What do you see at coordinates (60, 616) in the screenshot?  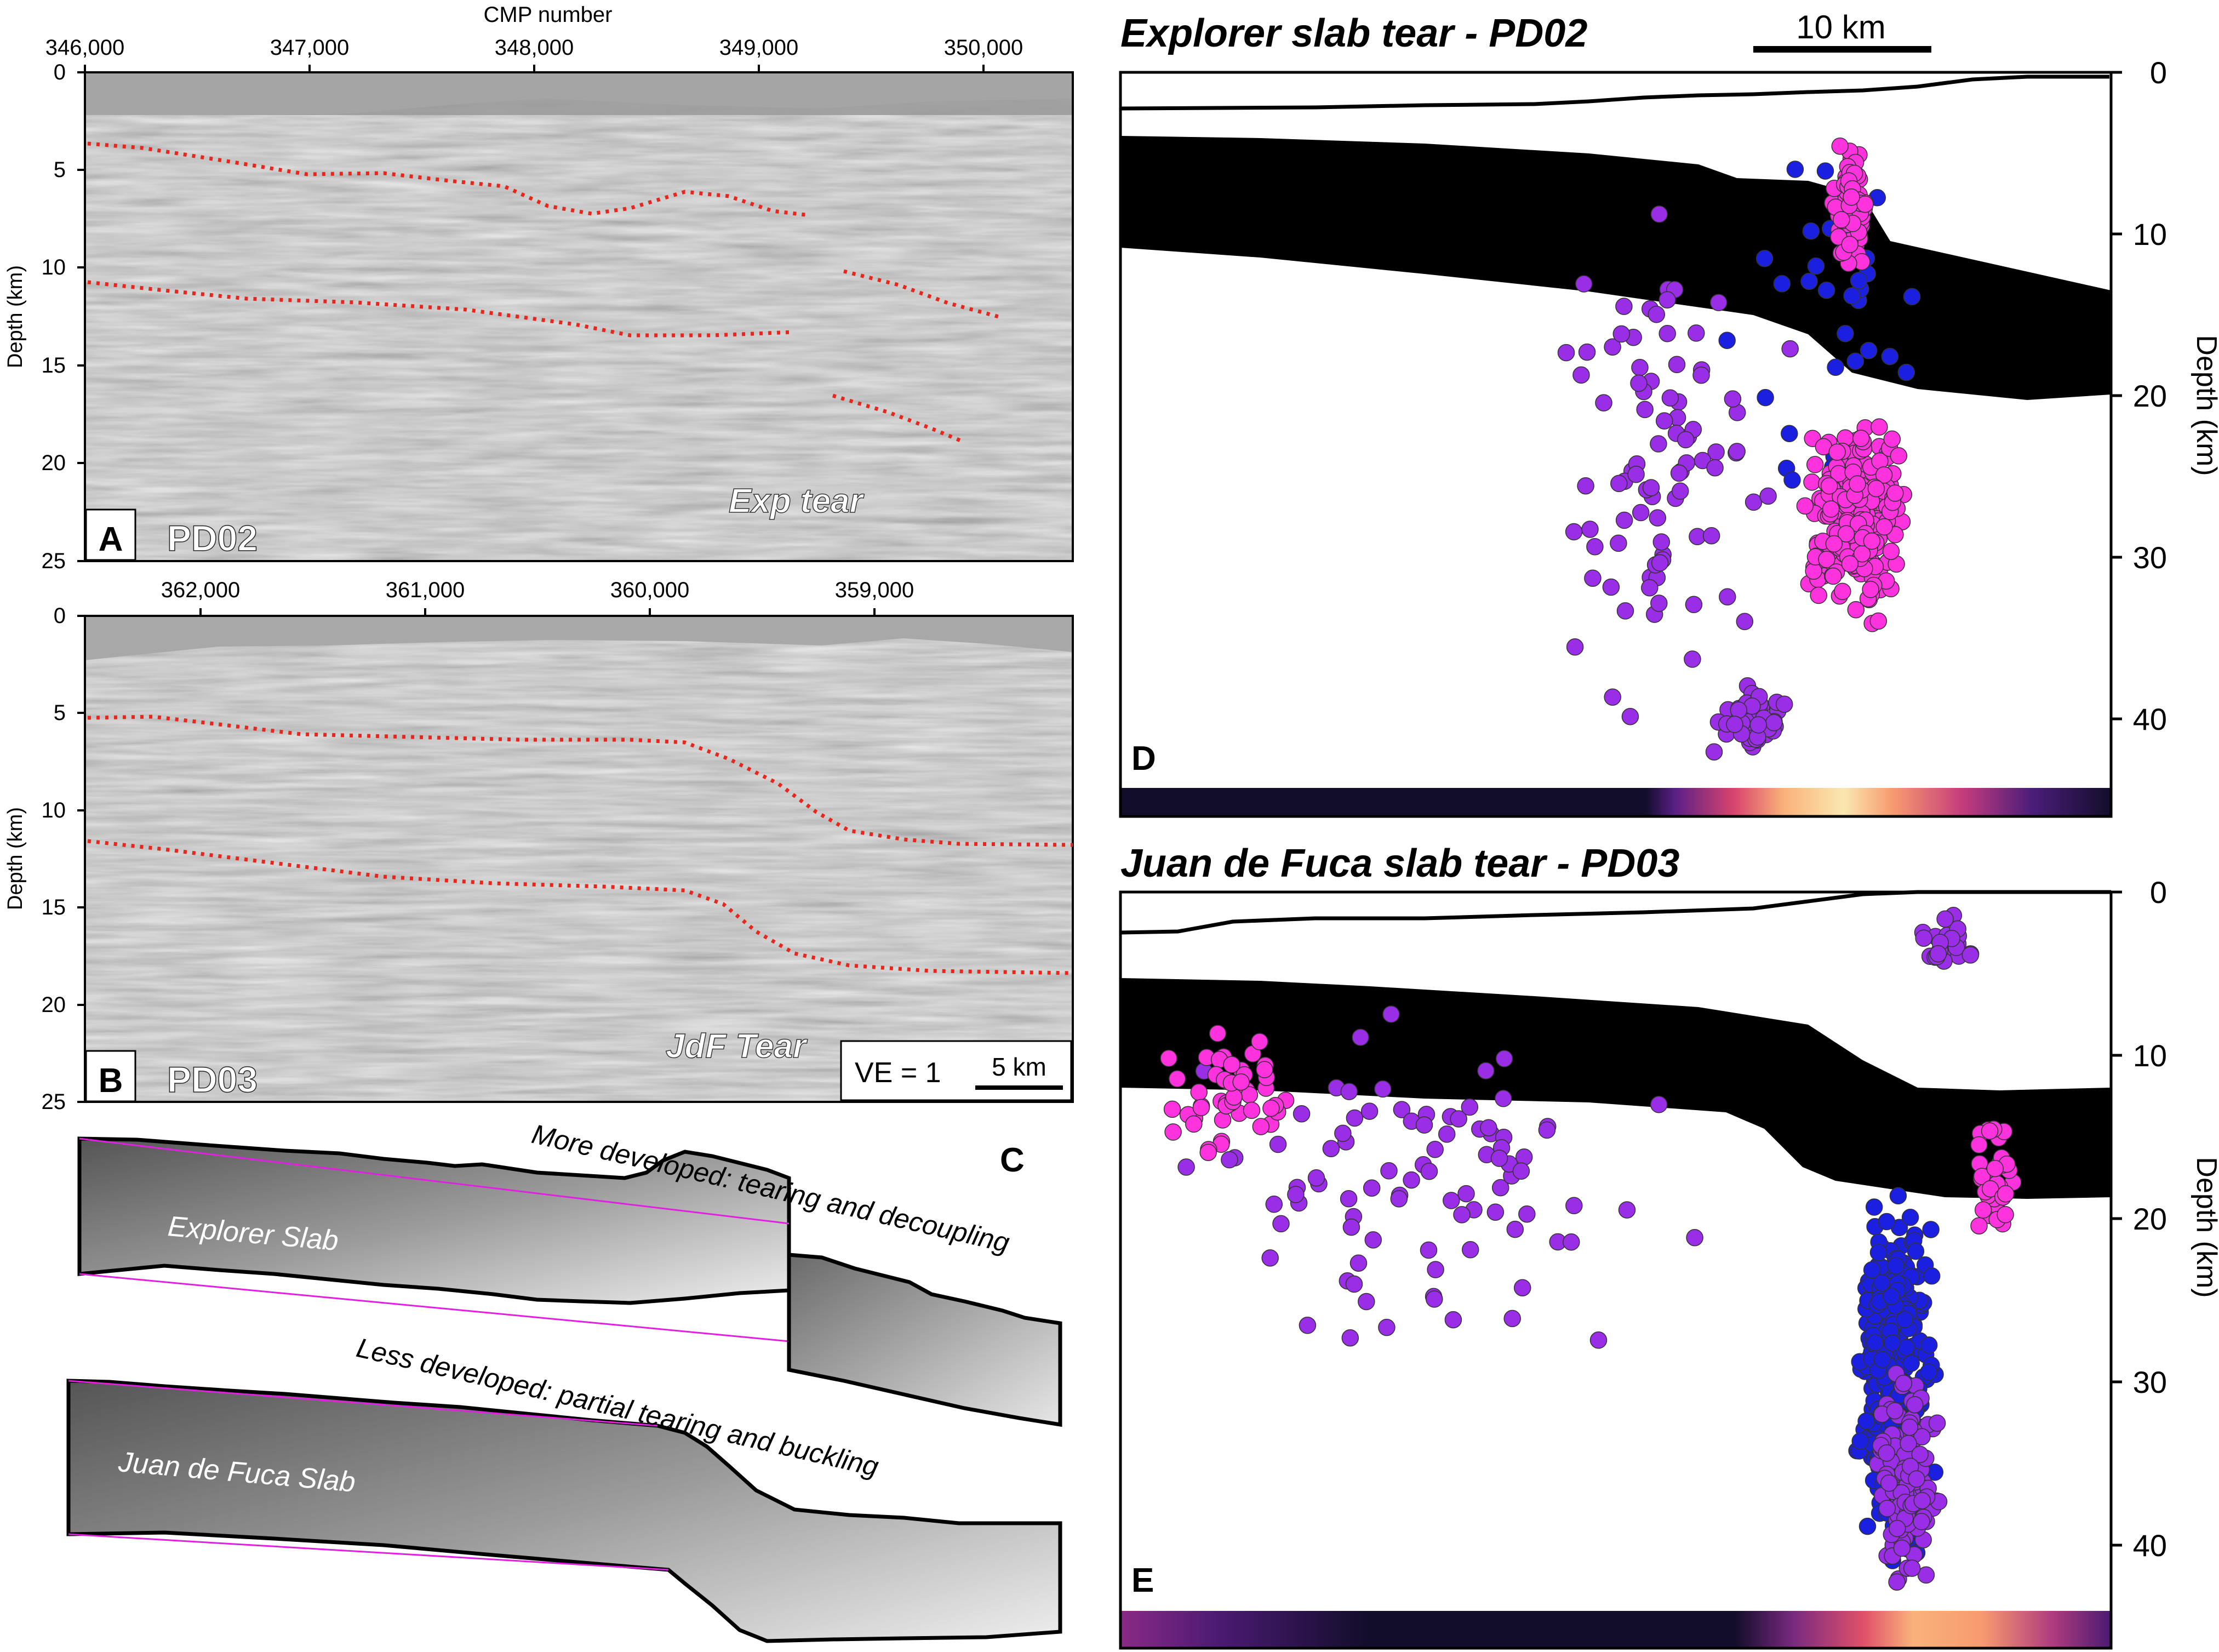 I see `panel-b-ytick: 0` at bounding box center [60, 616].